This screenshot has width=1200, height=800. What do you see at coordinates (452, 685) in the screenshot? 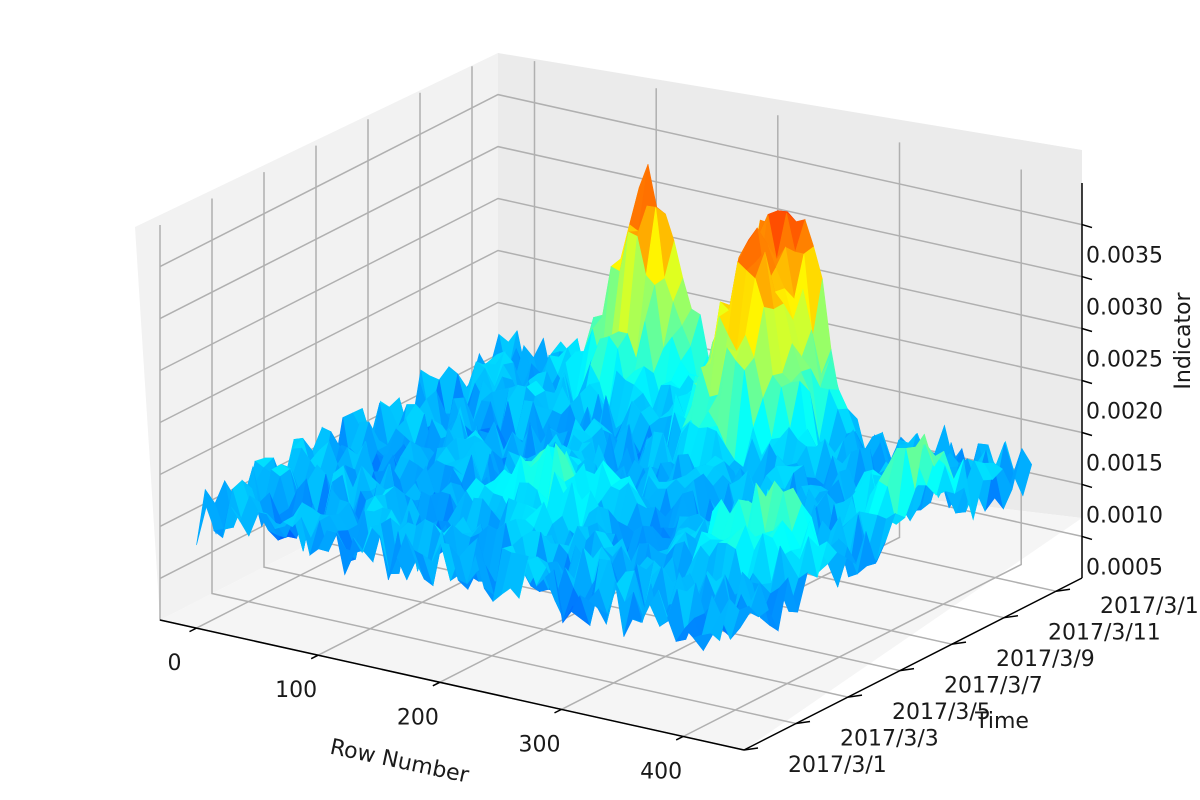
I see `x-axis-line` at bounding box center [452, 685].